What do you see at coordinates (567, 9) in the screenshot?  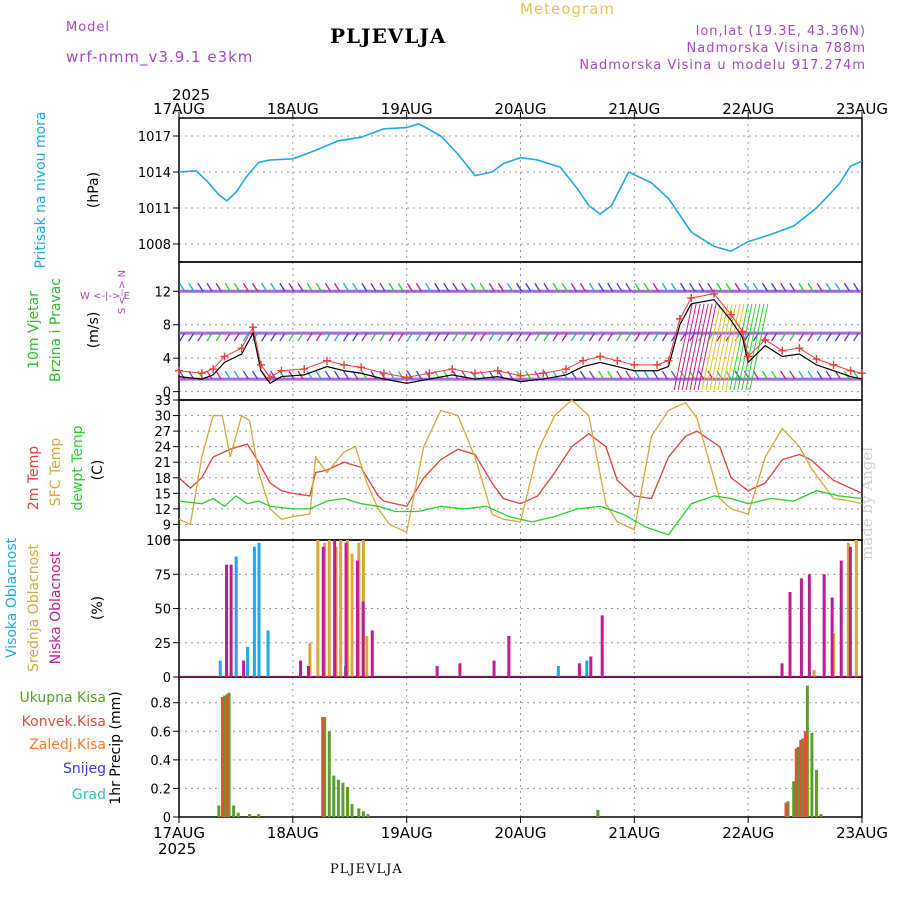 I see `meteogram-label: Meteogram` at bounding box center [567, 9].